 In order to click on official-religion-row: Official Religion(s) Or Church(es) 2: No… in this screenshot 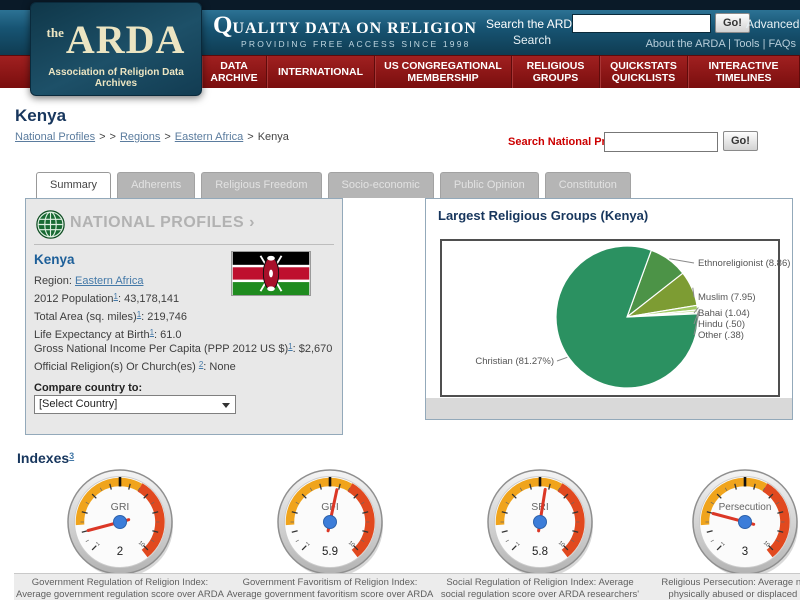, I will do `click(135, 366)`.